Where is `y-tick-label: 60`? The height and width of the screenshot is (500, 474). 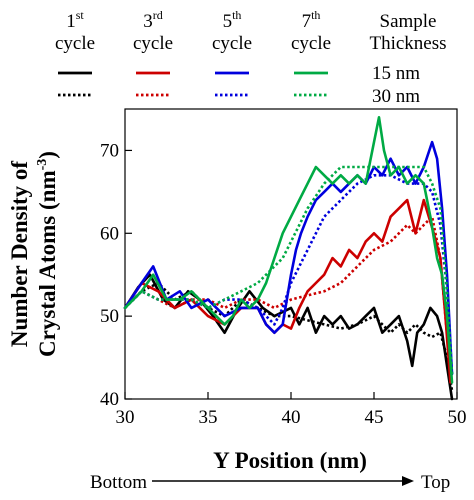 y-tick-label: 60 is located at coordinates (109, 233).